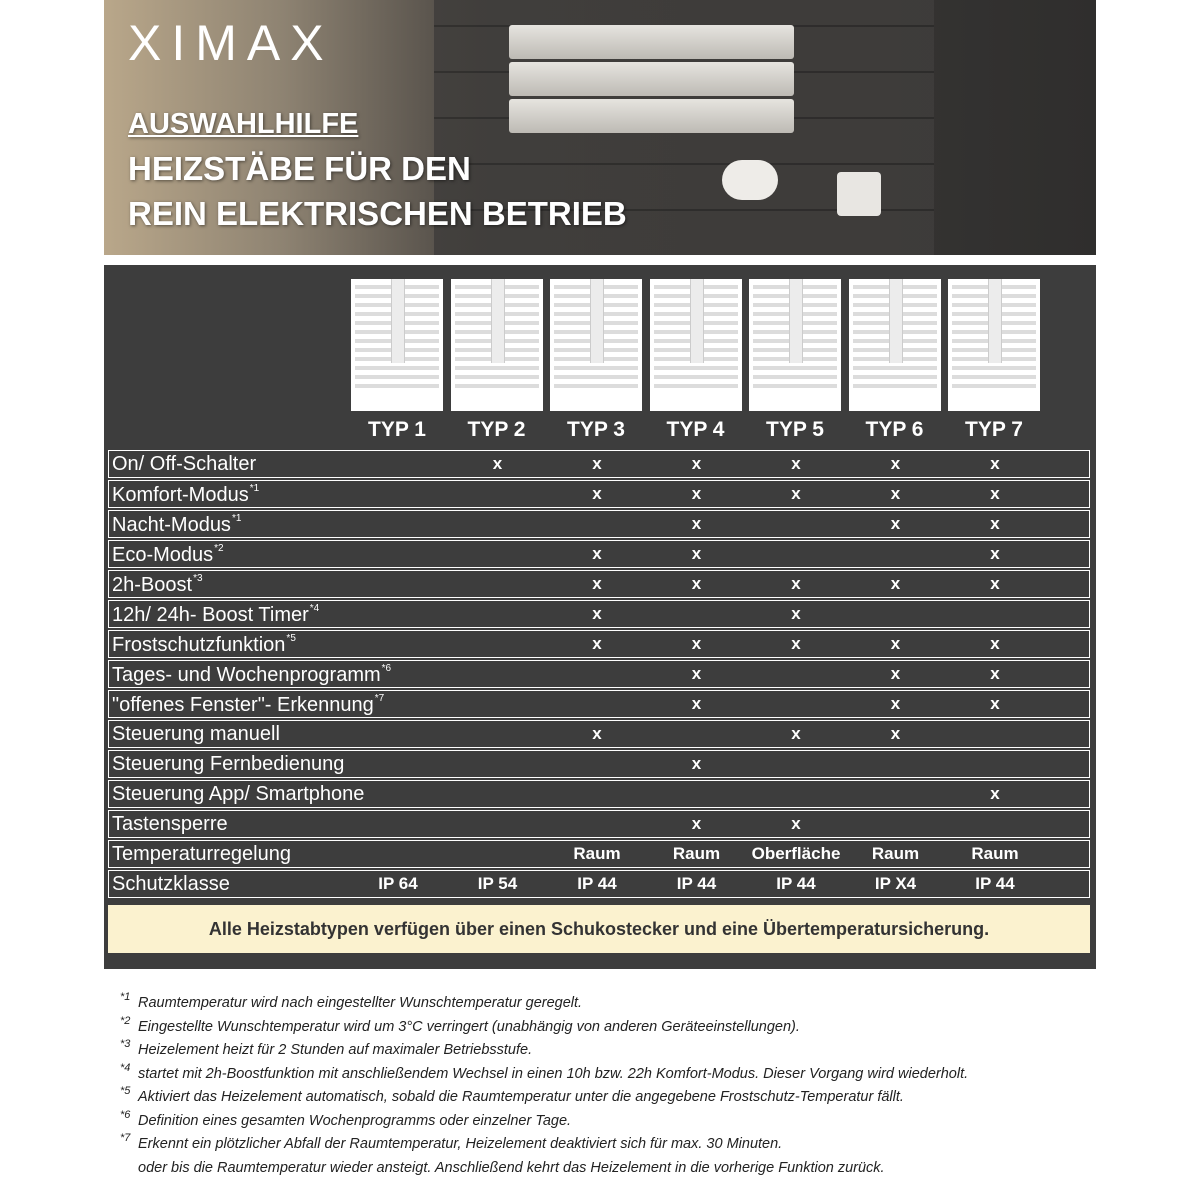  Describe the element at coordinates (895, 883) in the screenshot. I see `table-cell: IP X4` at that location.